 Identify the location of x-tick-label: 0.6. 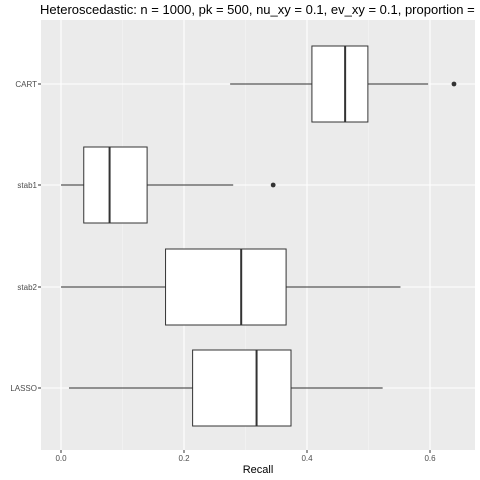
(430, 458).